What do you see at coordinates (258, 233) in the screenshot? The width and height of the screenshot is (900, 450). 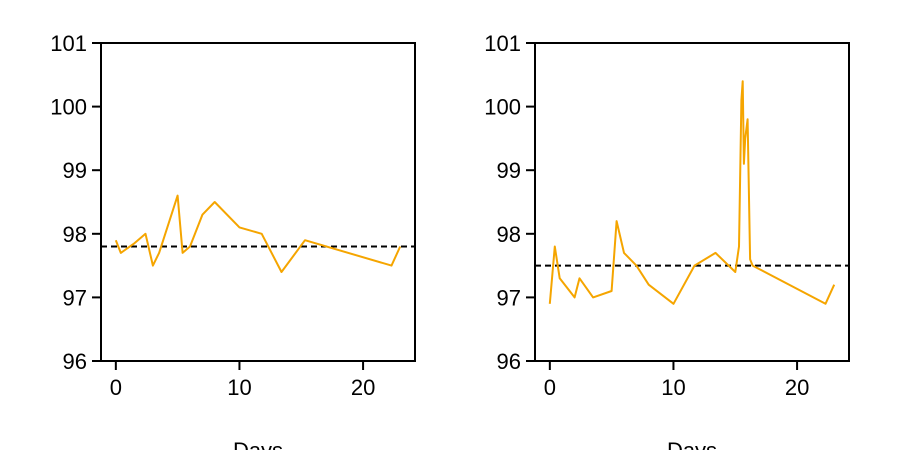 I see `series-line` at bounding box center [258, 233].